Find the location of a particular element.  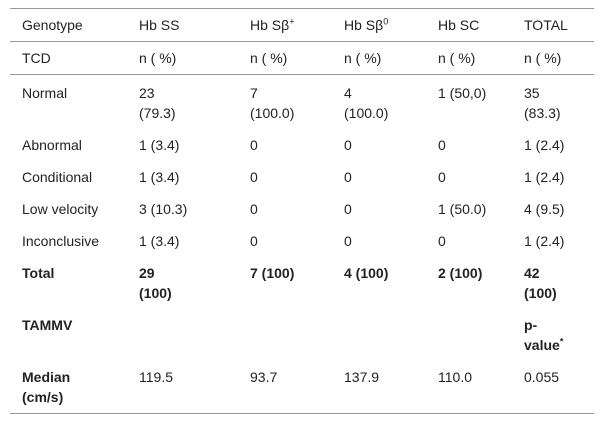

table-cell: 4 (100.0) is located at coordinates (379, 101).